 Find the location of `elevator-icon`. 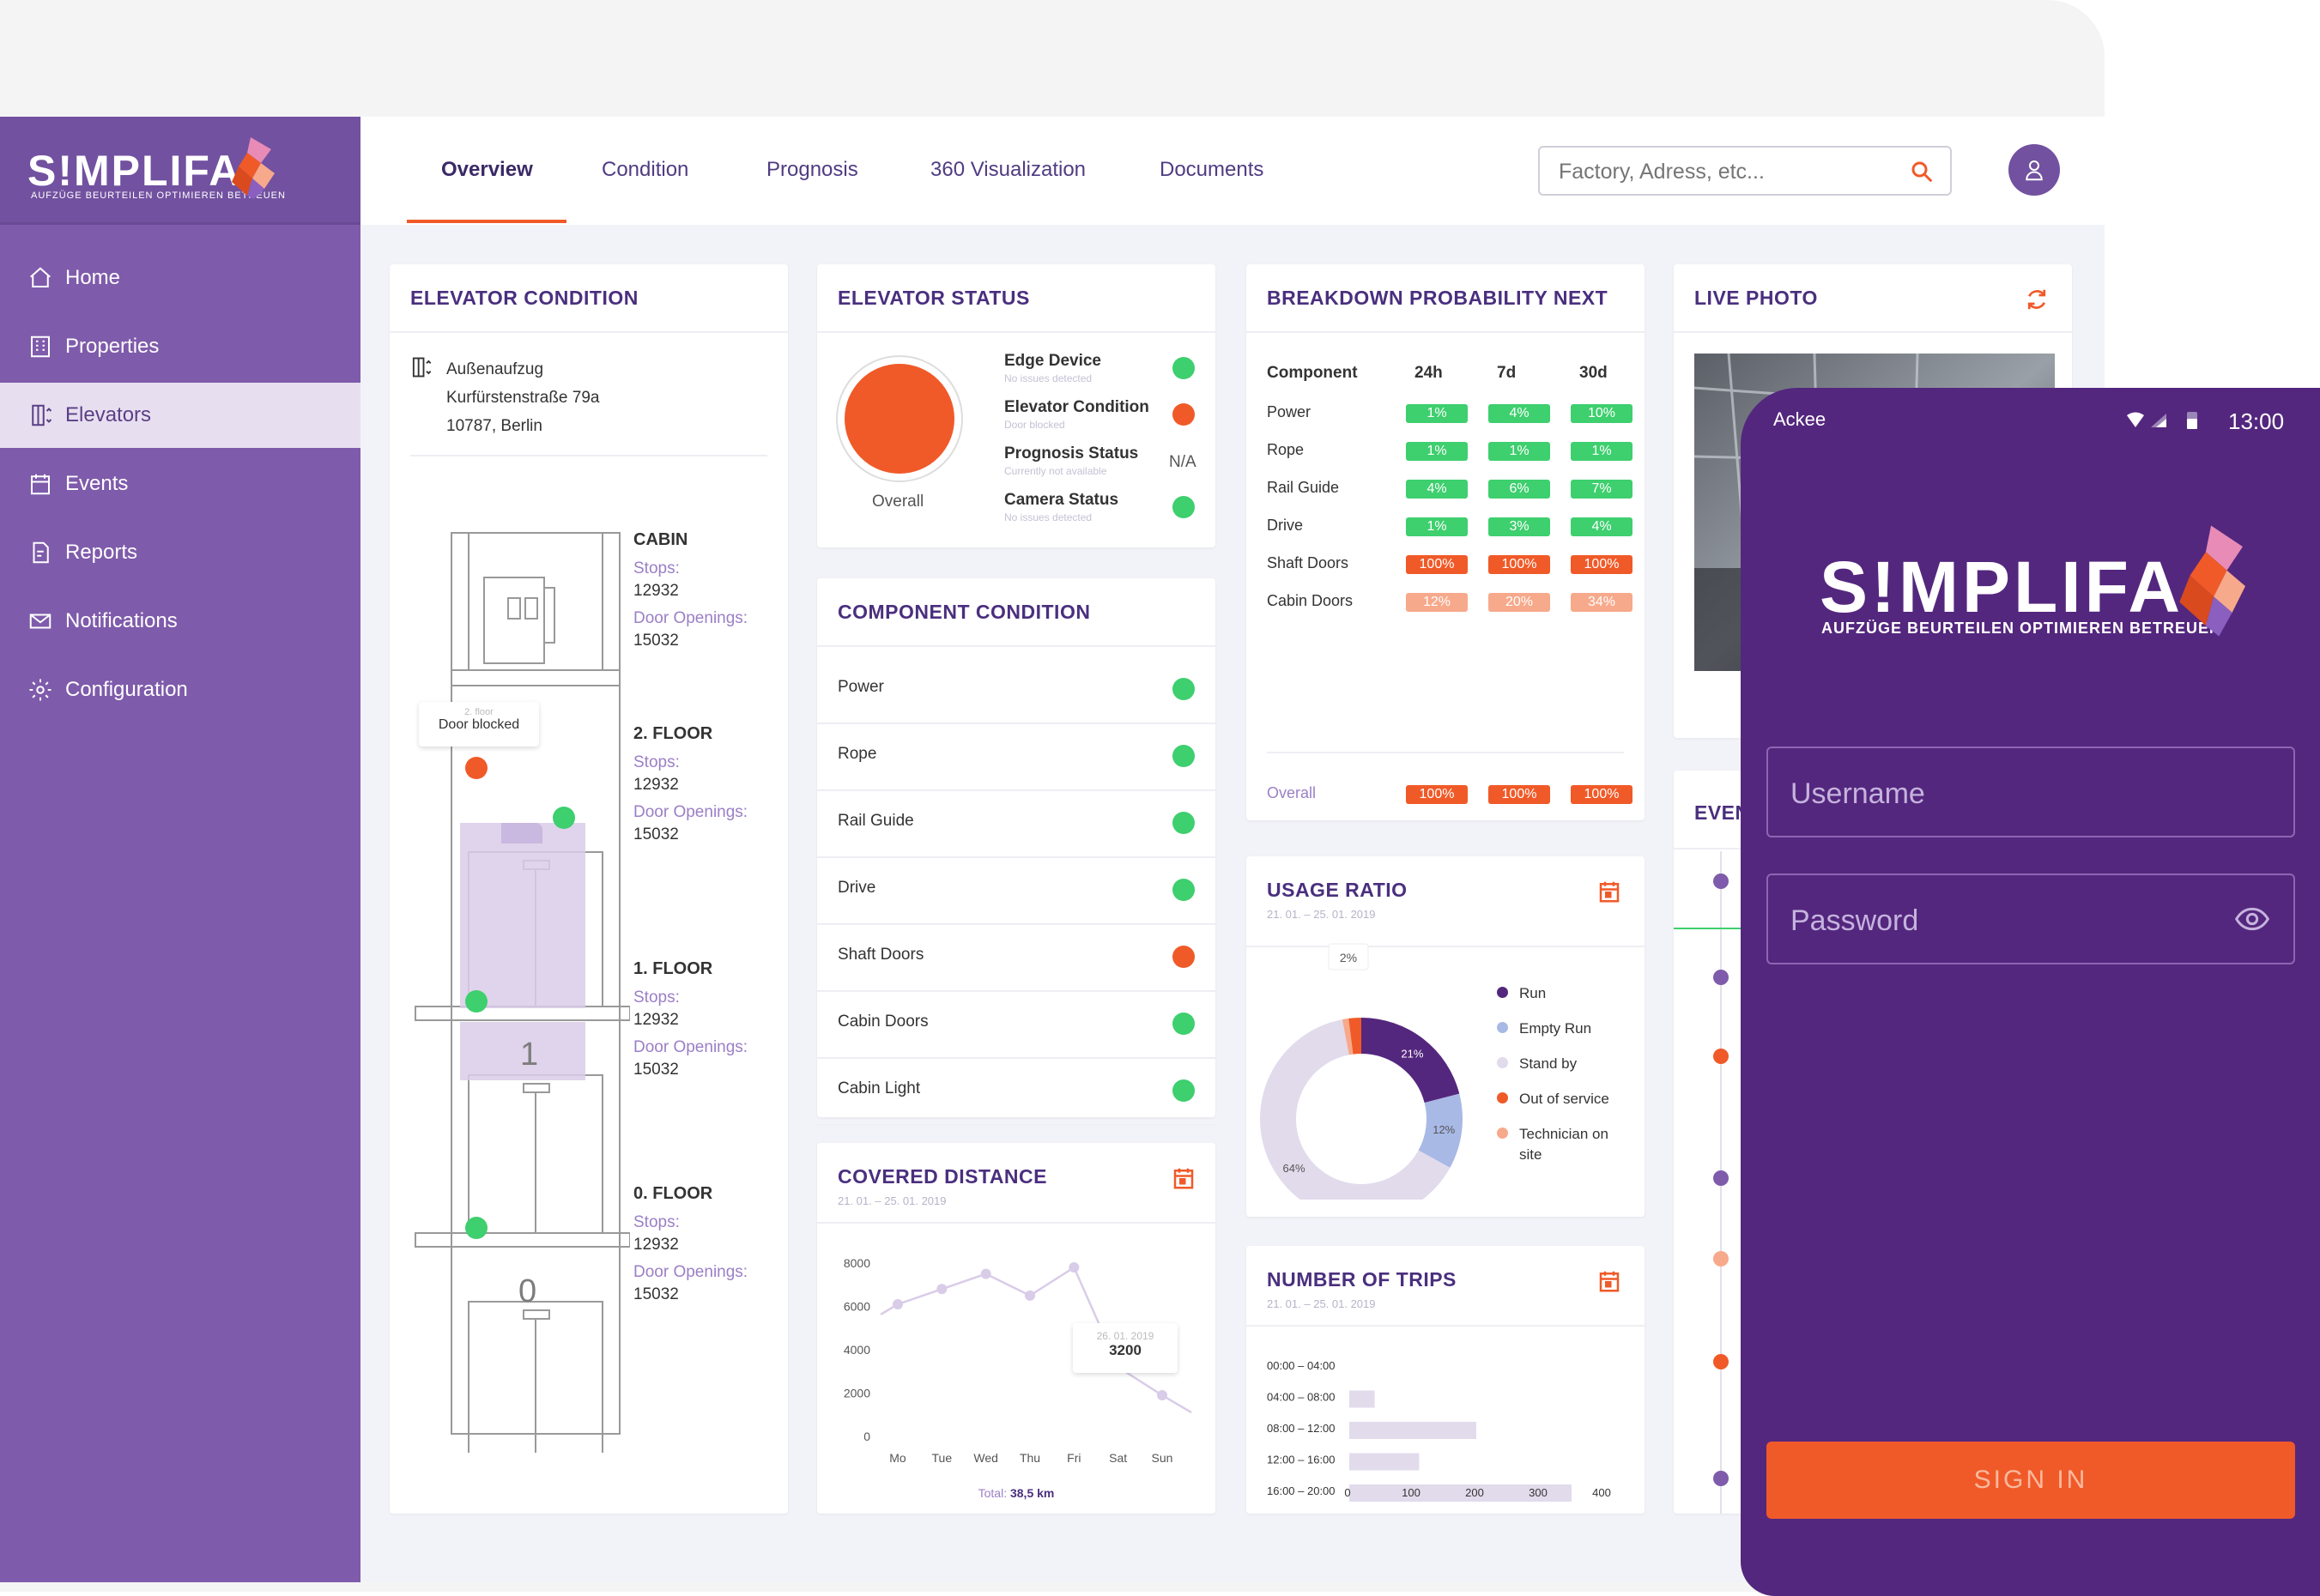

elevator-icon is located at coordinates (42, 415).